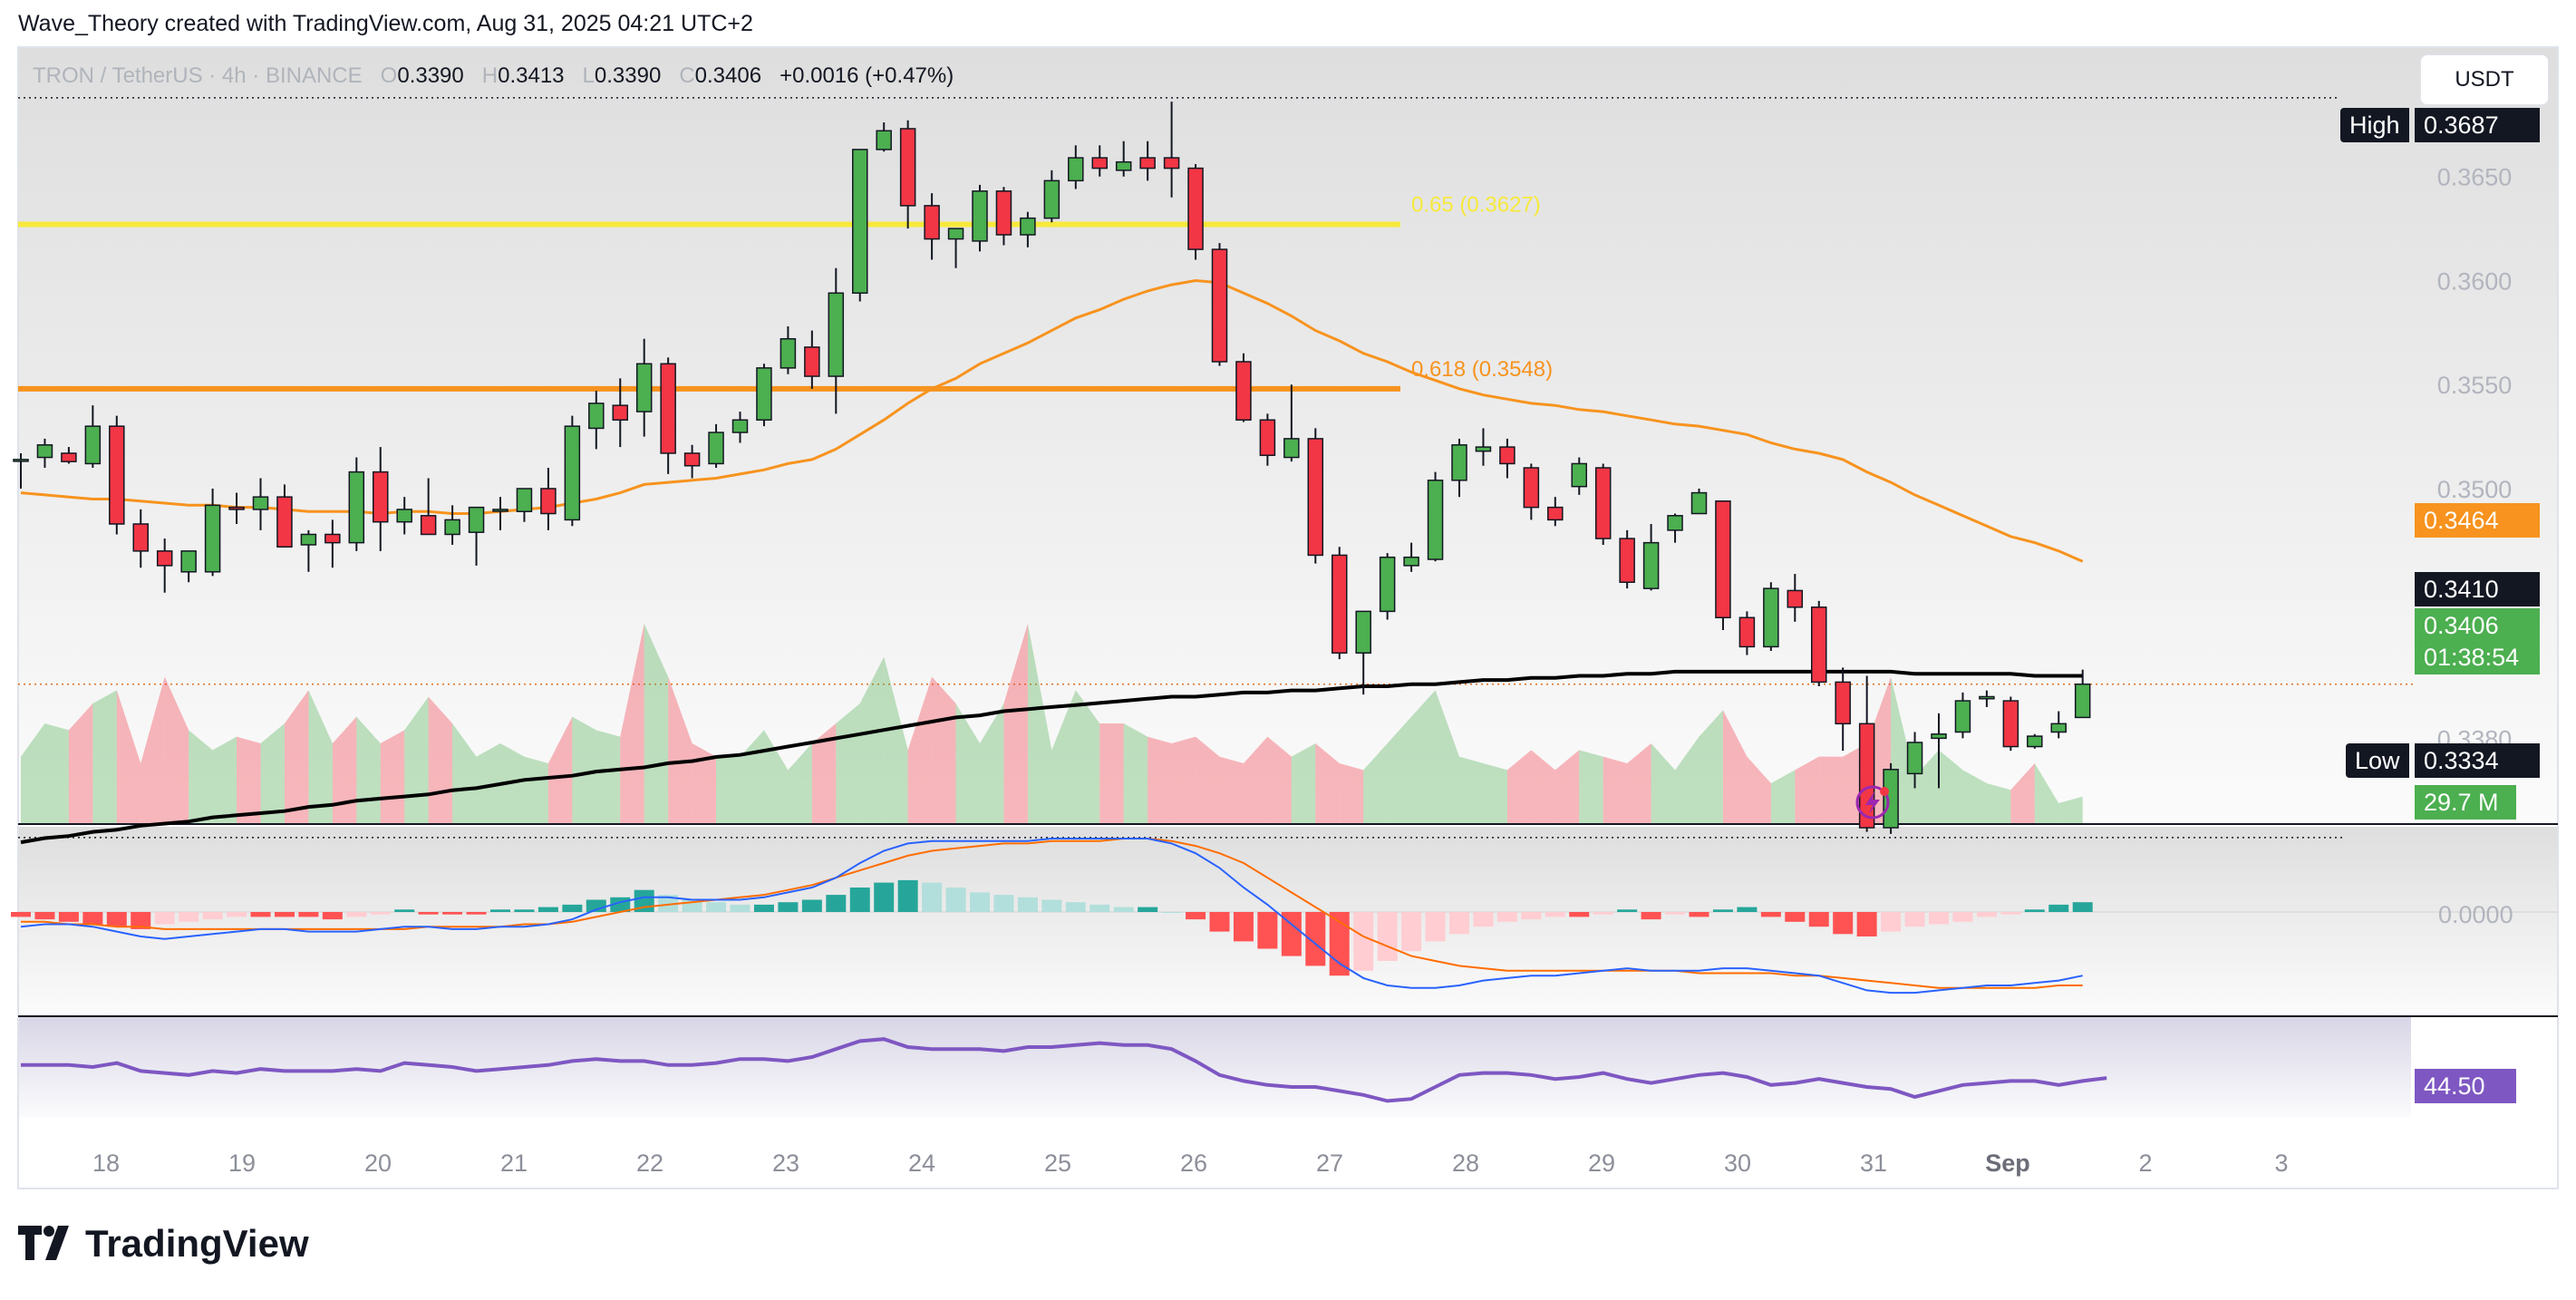 The image size is (2576, 1300). Describe the element at coordinates (389, 75) in the screenshot. I see `open-label: O` at that location.